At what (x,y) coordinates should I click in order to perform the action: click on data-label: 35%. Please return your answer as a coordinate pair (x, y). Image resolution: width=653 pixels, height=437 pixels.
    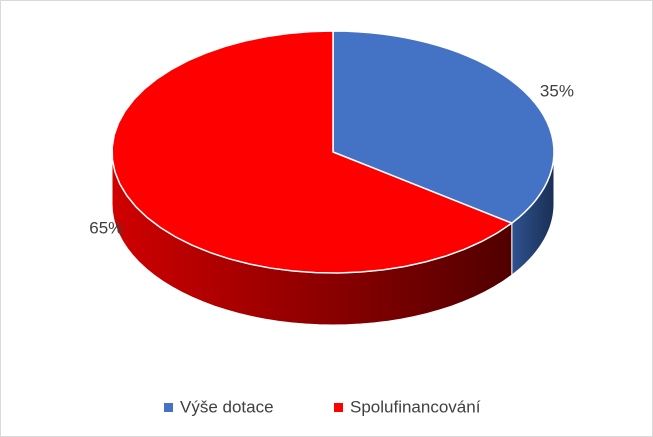
    Looking at the image, I should click on (557, 91).